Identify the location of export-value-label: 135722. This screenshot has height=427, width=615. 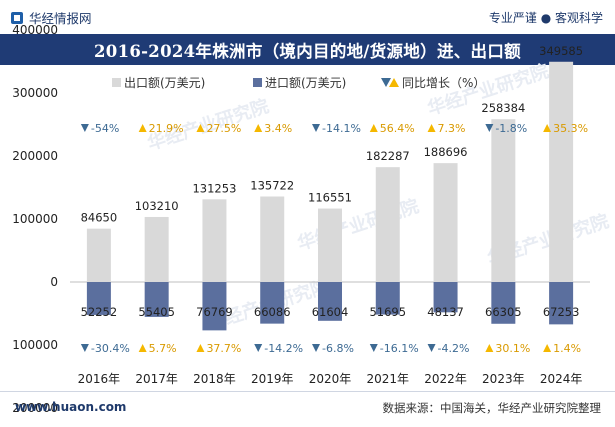
(272, 185).